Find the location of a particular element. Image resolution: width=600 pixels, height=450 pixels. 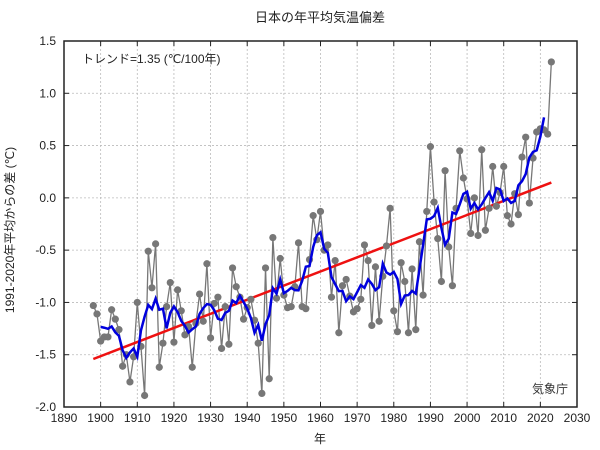

x-tick-label: 1970 is located at coordinates (357, 418).